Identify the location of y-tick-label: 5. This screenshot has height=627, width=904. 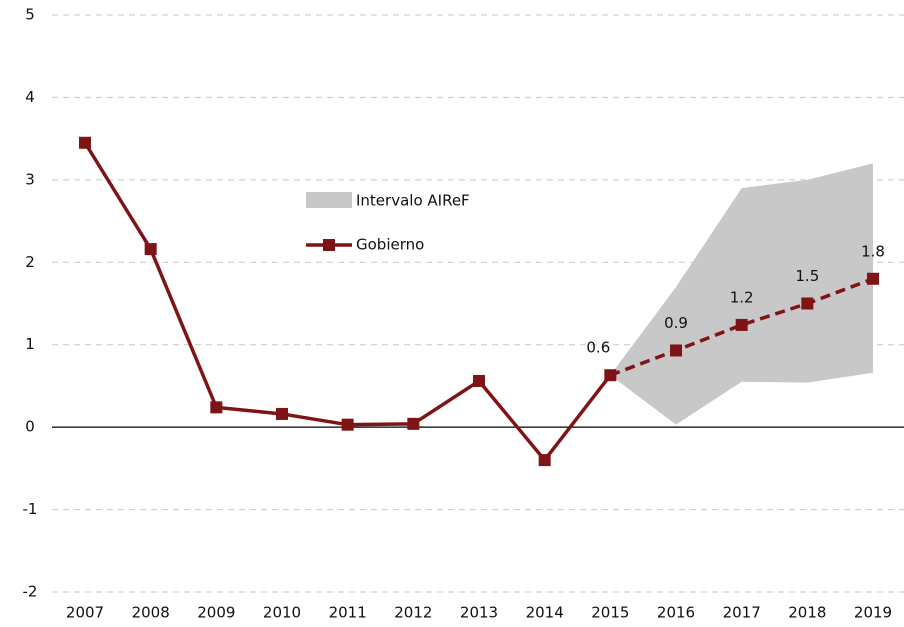
(30, 15).